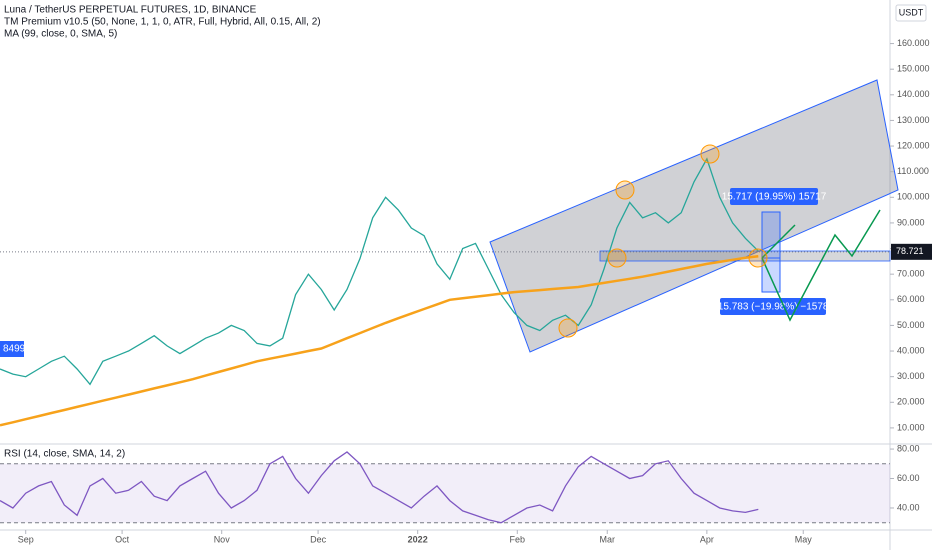  What do you see at coordinates (913, 120) in the screenshot?
I see `y-tick-label: 130.000` at bounding box center [913, 120].